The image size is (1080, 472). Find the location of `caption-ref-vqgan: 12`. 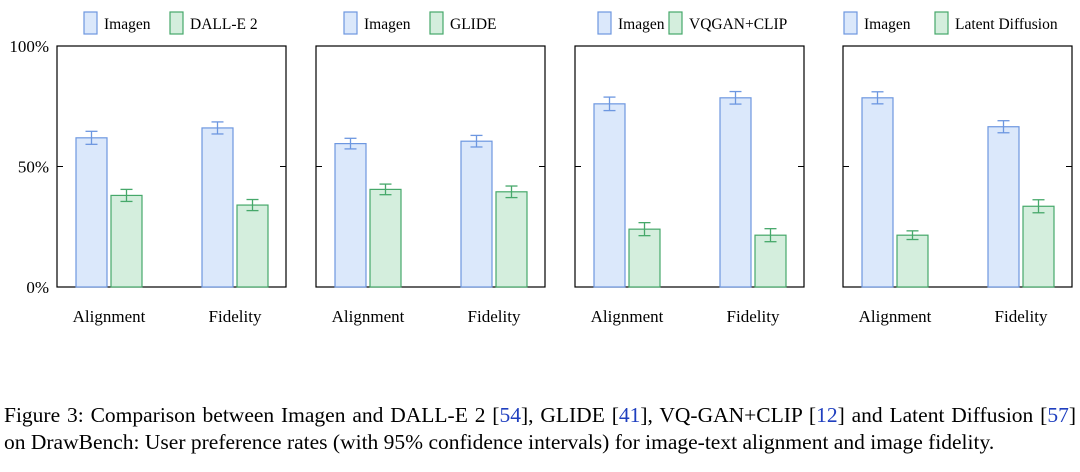

caption-ref-vqgan: 12 is located at coordinates (827, 414).